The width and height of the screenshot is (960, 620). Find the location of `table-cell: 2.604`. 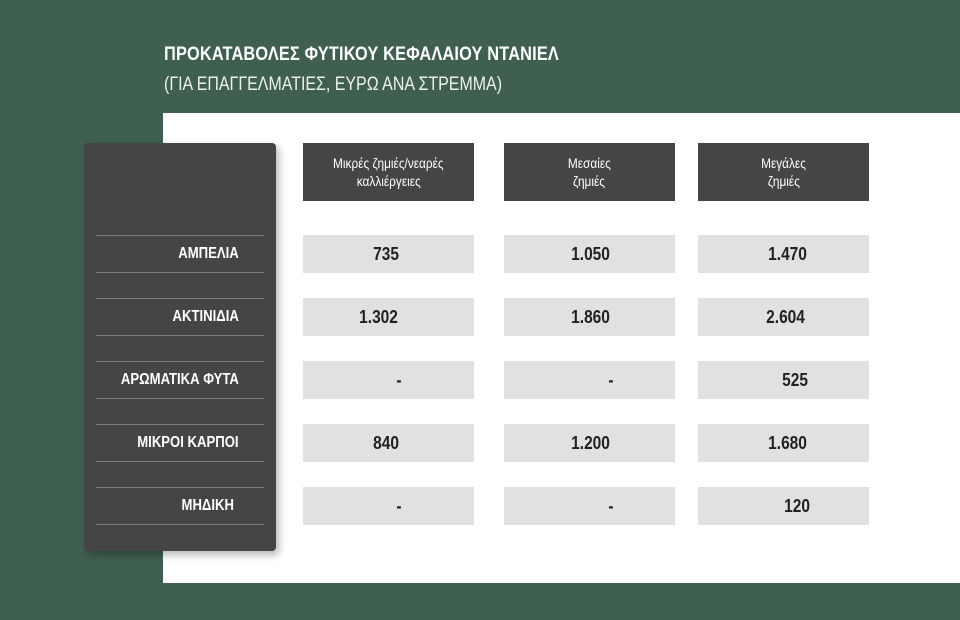

table-cell: 2.604 is located at coordinates (783, 317).